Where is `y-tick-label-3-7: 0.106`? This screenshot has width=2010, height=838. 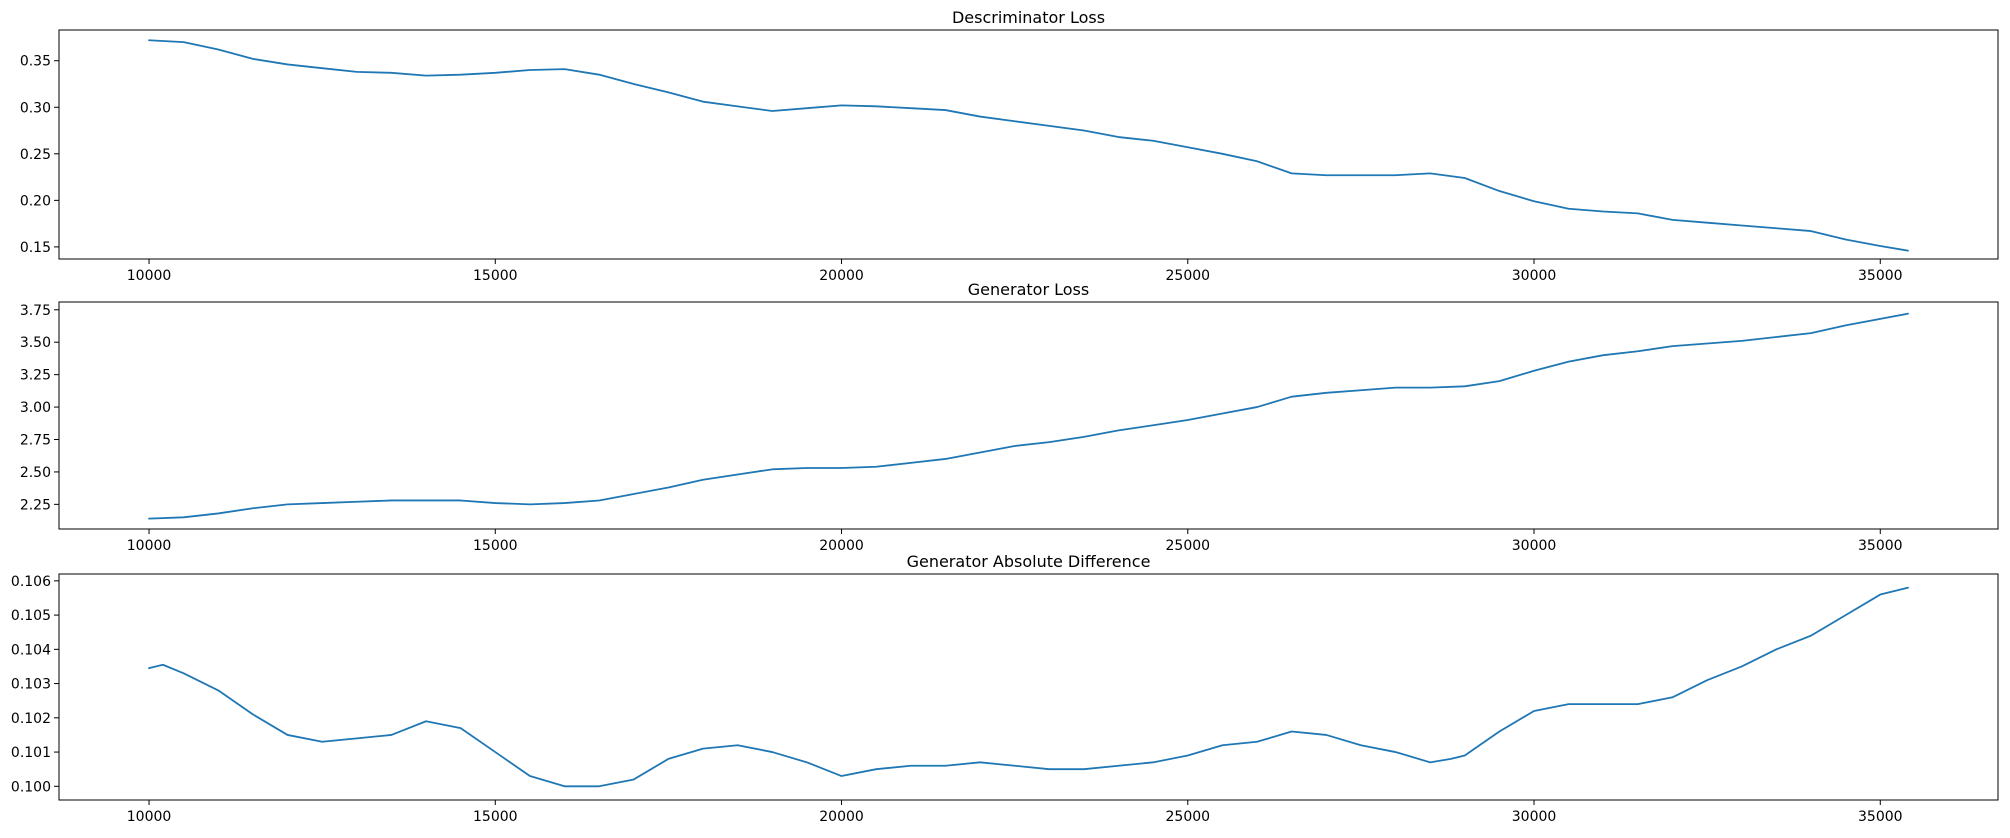
y-tick-label-3-7: 0.106 is located at coordinates (31, 582).